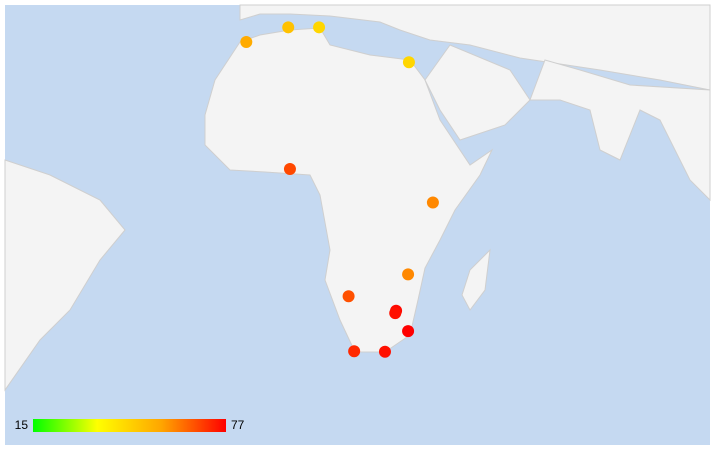 This screenshot has height=451, width=716. I want to click on legend-max-label: 77, so click(238, 425).